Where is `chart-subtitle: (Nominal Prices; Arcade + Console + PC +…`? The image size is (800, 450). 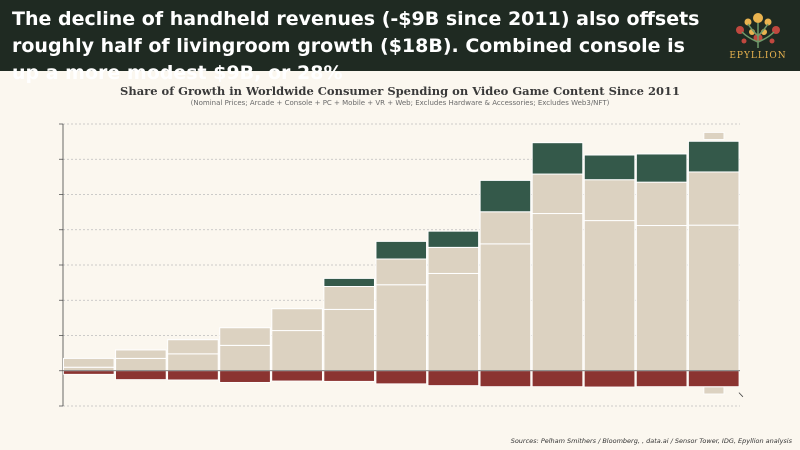
chart-subtitle: (Nominal Prices; Arcade + Console + PC +… is located at coordinates (400, 103).